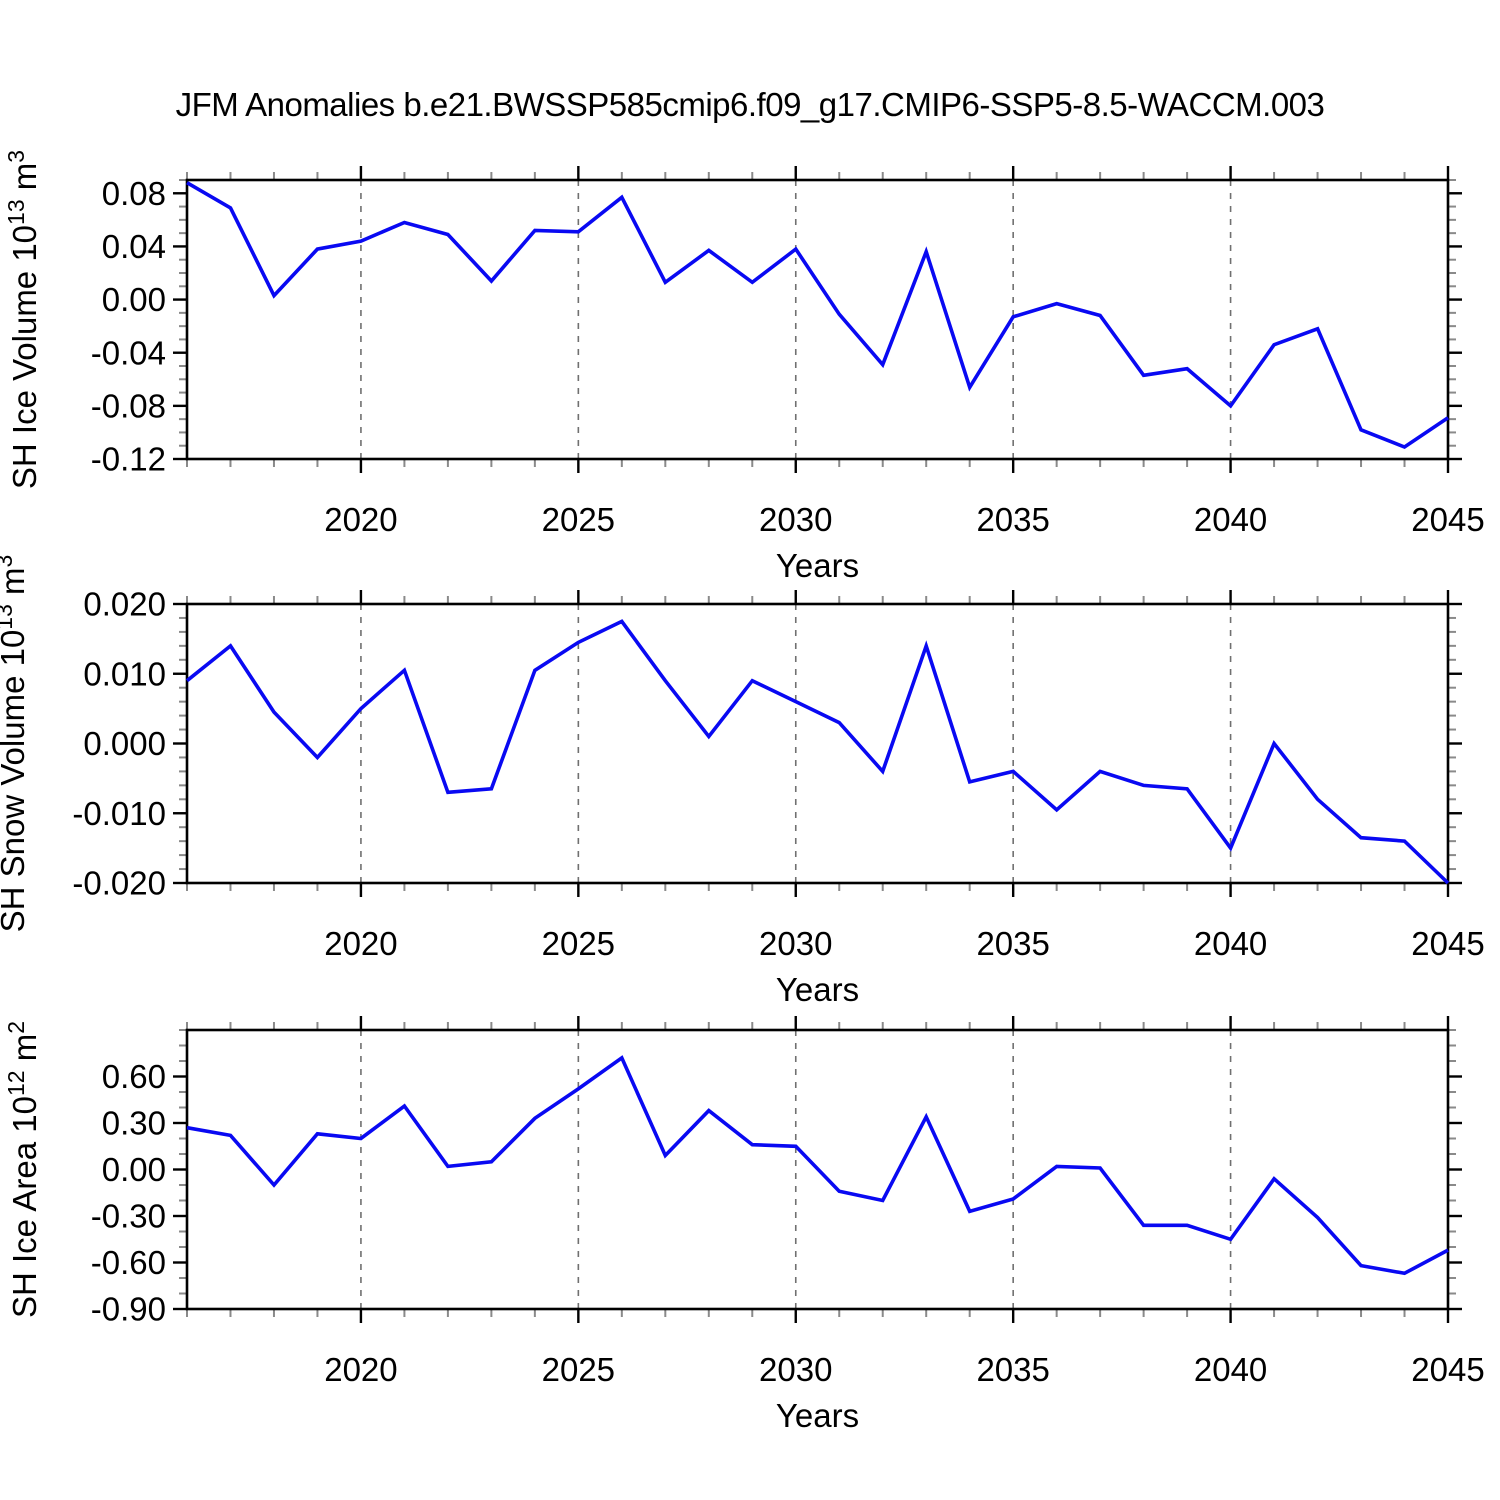  Describe the element at coordinates (817, 1165) in the screenshot. I see `data-line-sh-ice-area` at that location.